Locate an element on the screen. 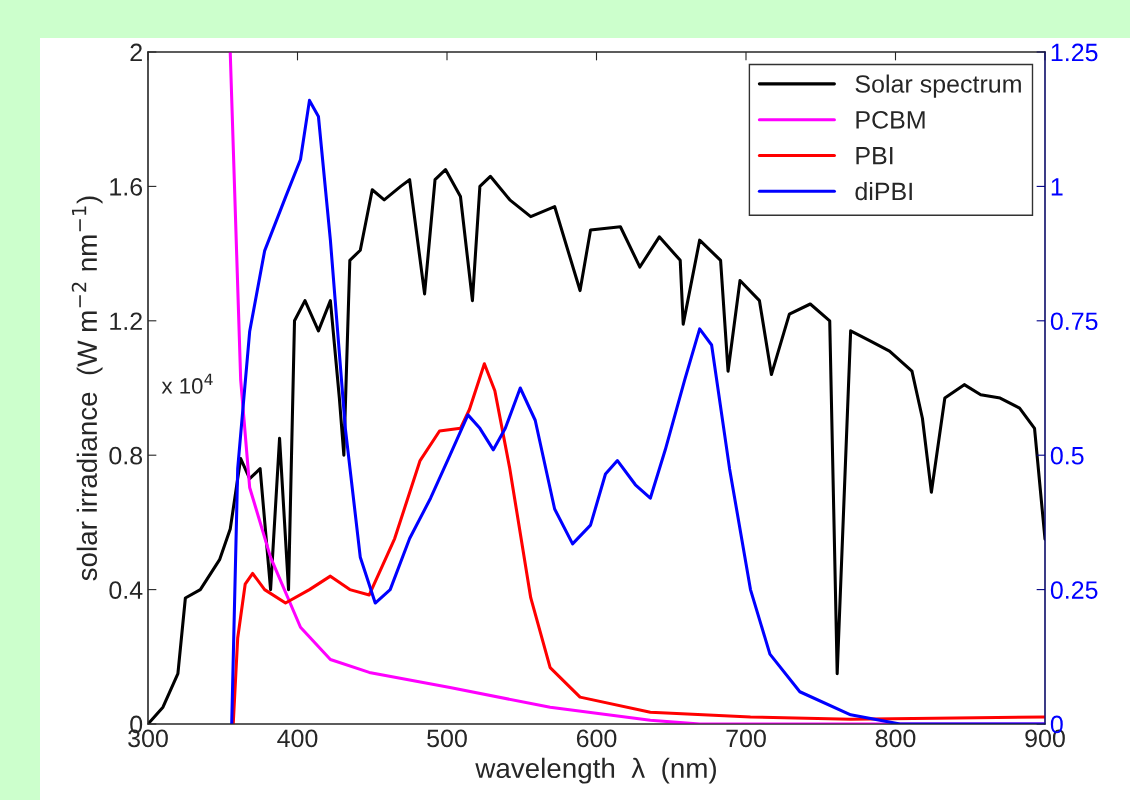  y2-tick-label: 1.25 is located at coordinates (1074, 52).